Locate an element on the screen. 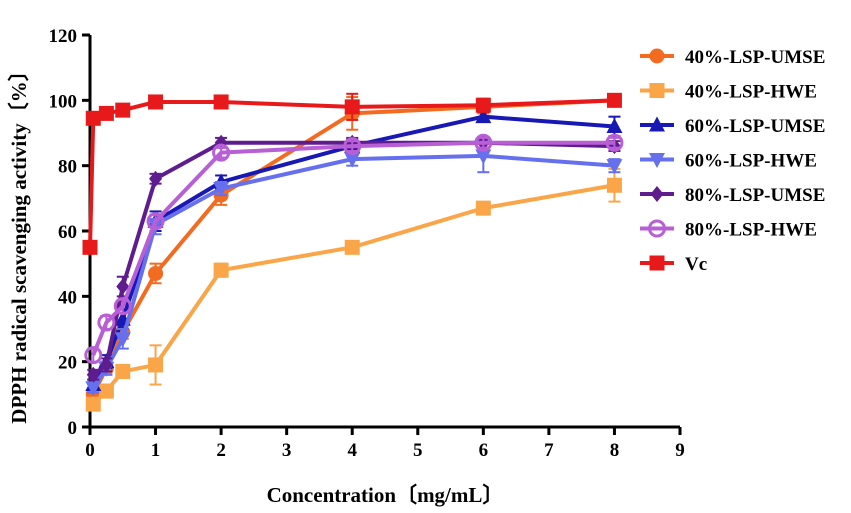 The width and height of the screenshot is (851, 513). y-axis-ticks: 0 20 40 60 80 100 120 is located at coordinates (69, 232).